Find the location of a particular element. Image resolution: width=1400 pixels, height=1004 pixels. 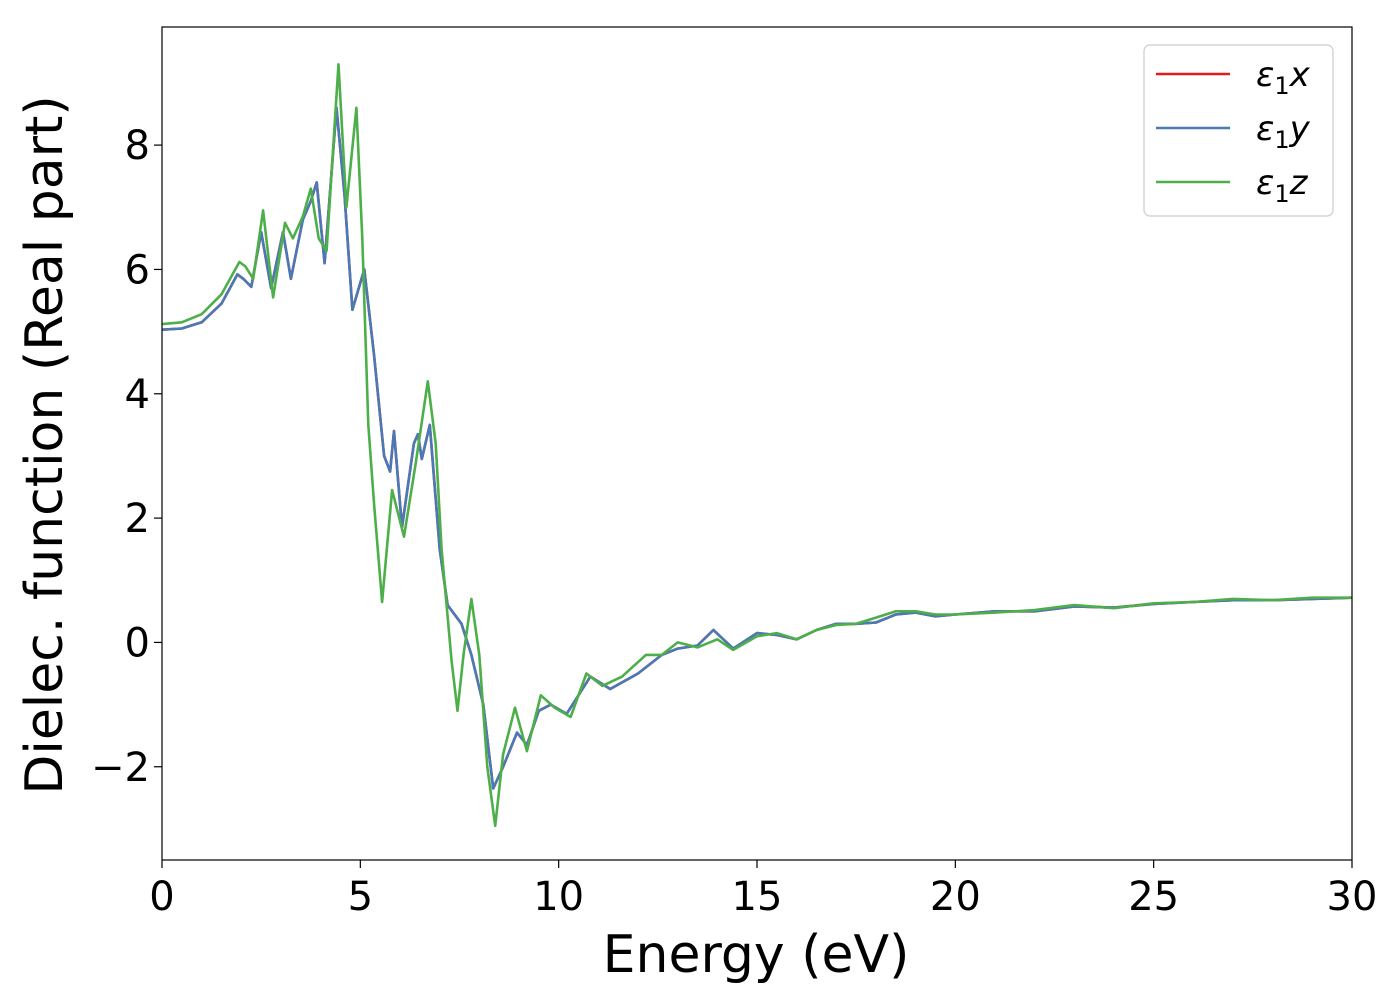

x-tick-label: 25 is located at coordinates (1153, 897).